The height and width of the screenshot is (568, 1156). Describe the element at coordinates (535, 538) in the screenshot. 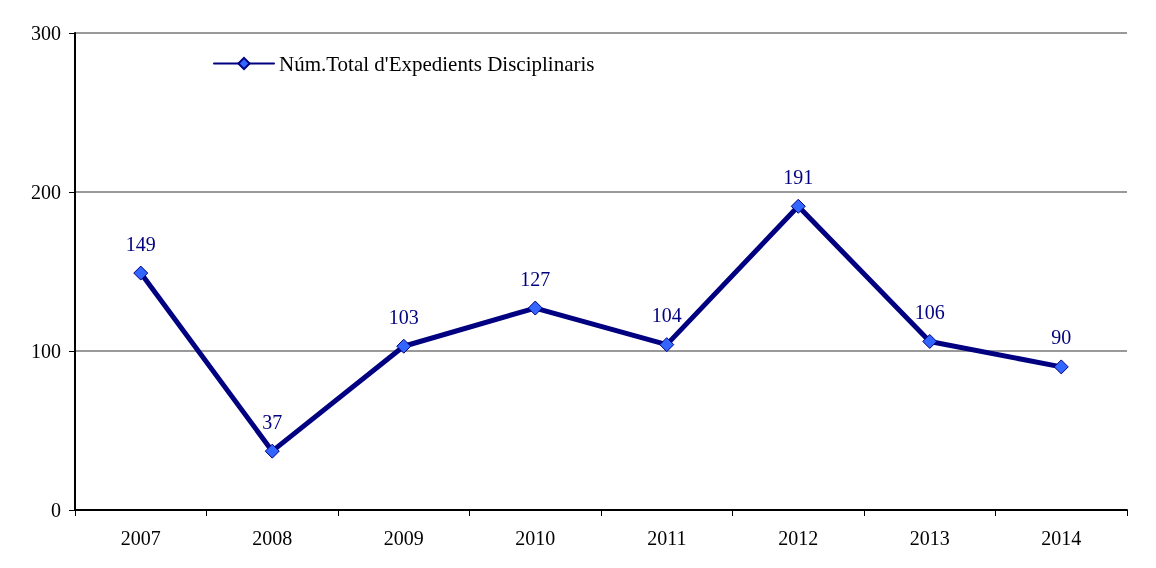

I see `x-tick-label: 2010` at that location.